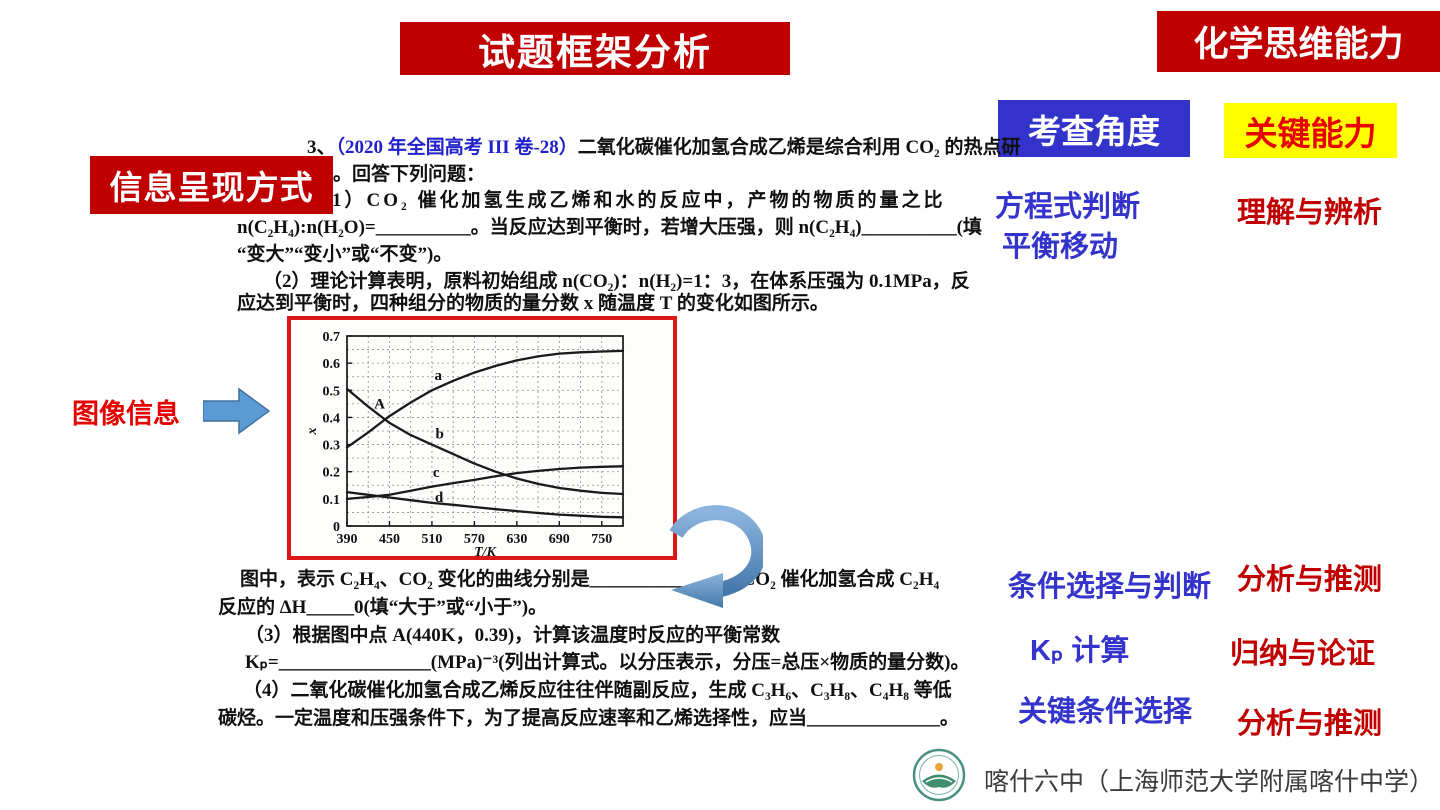  I want to click on angle-key-condition: 关键条件选择, so click(1105, 712).